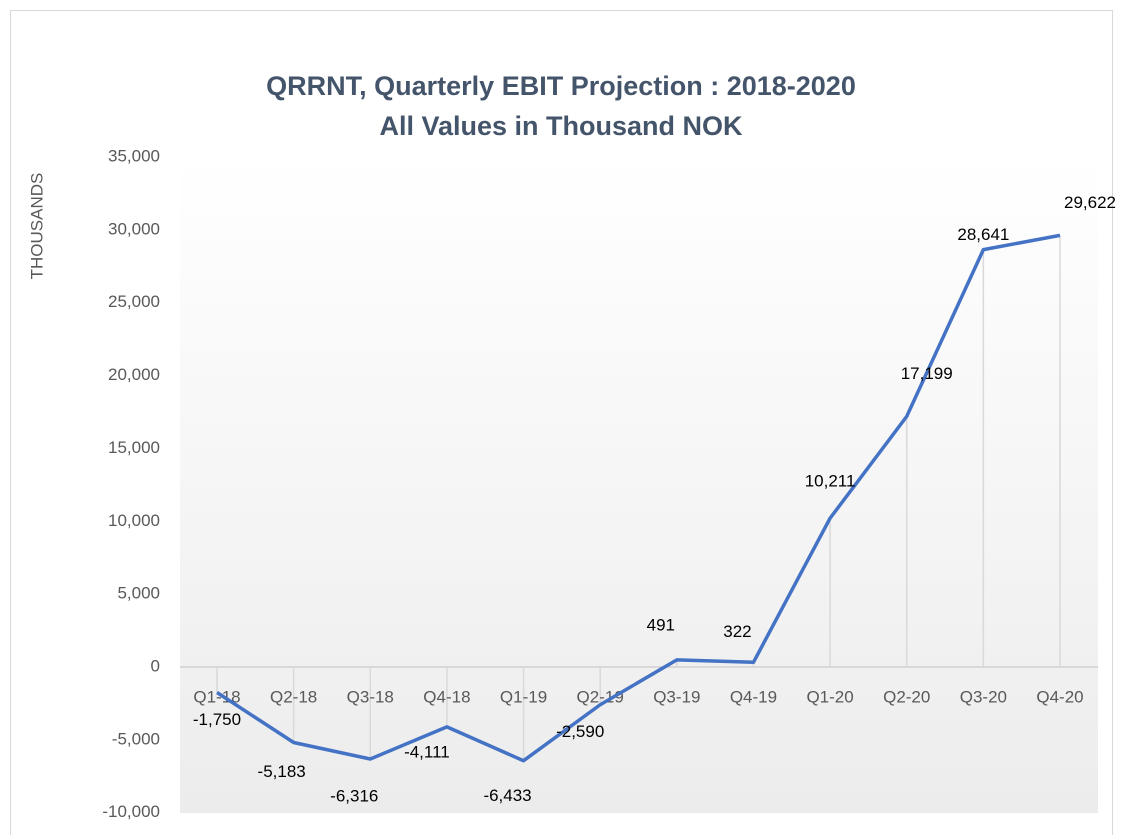 The height and width of the screenshot is (835, 1123). I want to click on data-label: -2,590, so click(580, 731).